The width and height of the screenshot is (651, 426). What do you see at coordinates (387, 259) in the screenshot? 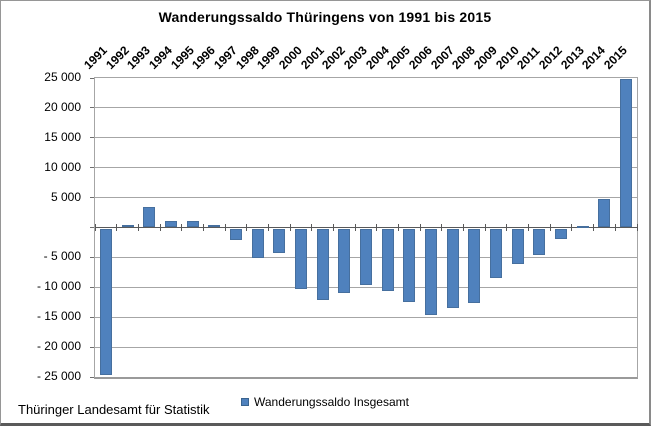
I see `bar-2004` at bounding box center [387, 259].